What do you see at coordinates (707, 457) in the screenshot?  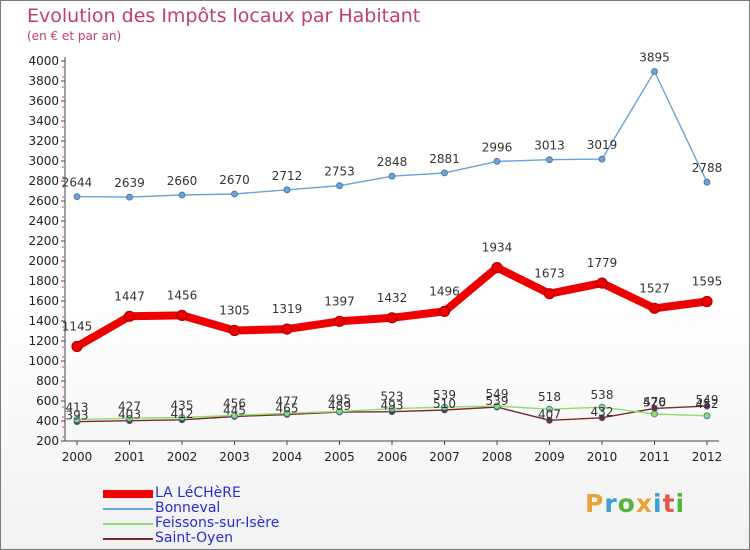 I see `x-tick-label: 2012` at bounding box center [707, 457].